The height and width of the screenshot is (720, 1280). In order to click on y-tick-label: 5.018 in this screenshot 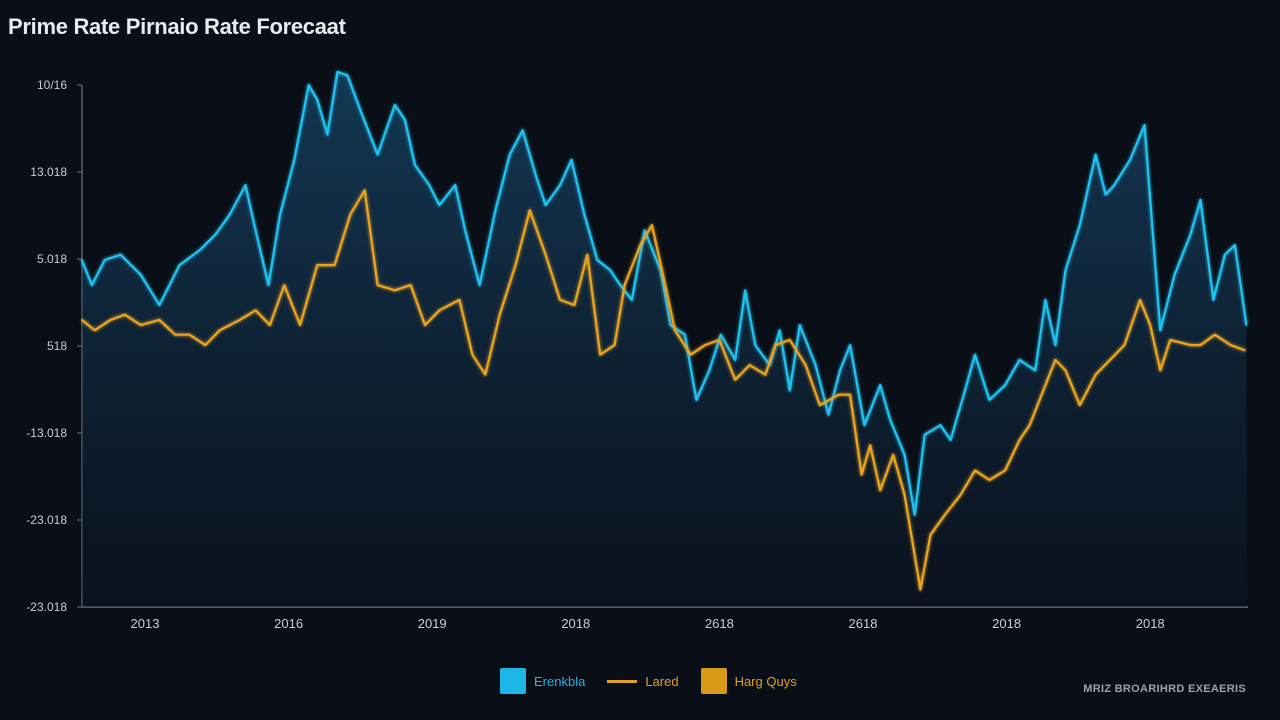, I will do `click(52, 259)`.